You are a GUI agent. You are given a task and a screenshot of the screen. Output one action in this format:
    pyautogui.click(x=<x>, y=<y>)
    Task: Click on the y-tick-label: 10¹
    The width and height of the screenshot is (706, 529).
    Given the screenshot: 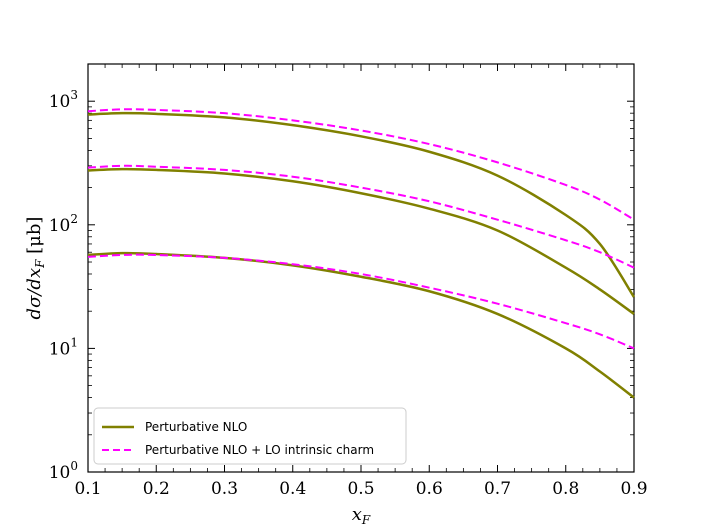 What is the action you would take?
    pyautogui.click(x=63, y=347)
    